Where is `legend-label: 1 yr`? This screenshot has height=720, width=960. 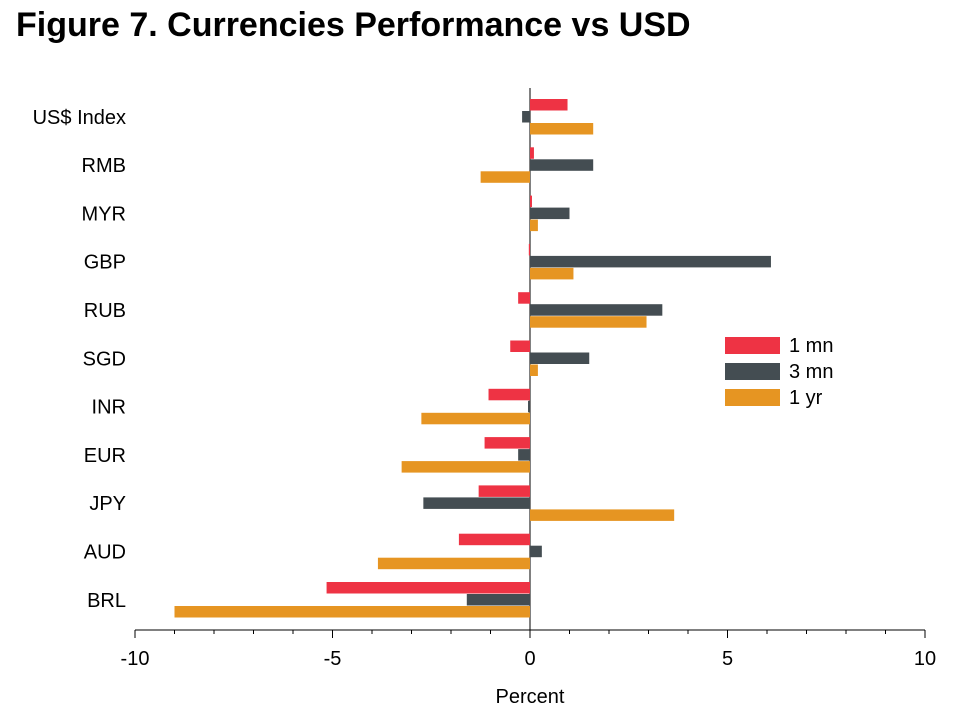
legend-label: 1 yr is located at coordinates (806, 398).